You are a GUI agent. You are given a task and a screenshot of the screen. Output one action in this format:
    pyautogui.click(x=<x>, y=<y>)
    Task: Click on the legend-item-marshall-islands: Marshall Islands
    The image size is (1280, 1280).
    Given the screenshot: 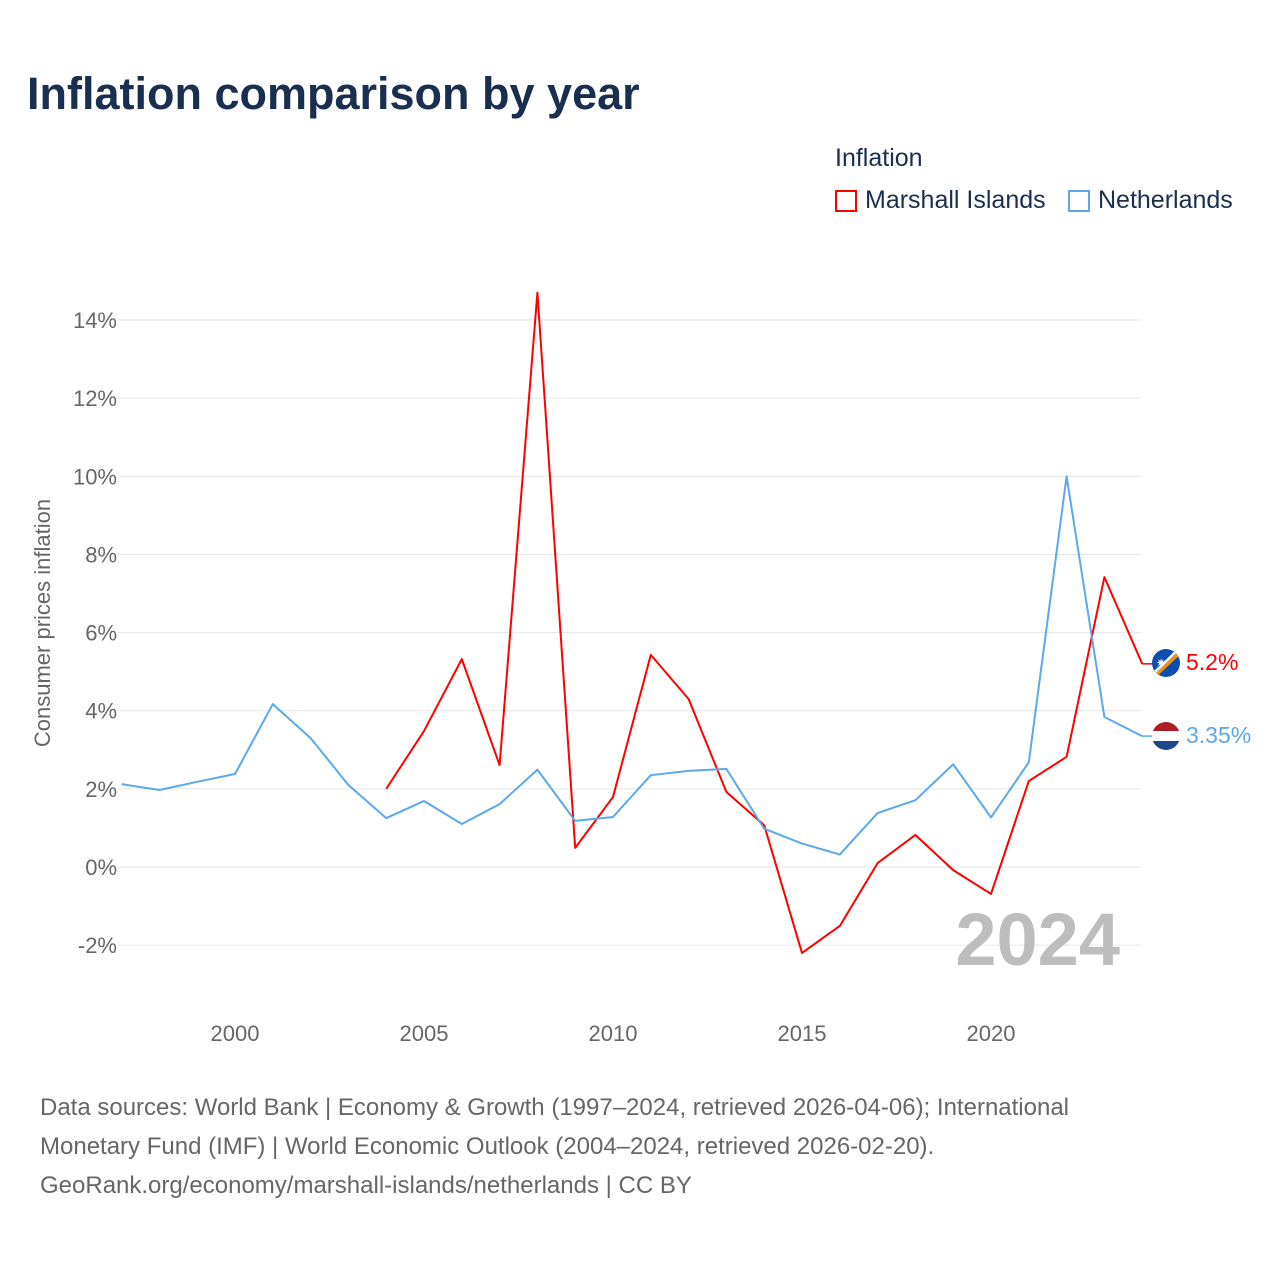 What is the action you would take?
    pyautogui.click(x=940, y=200)
    